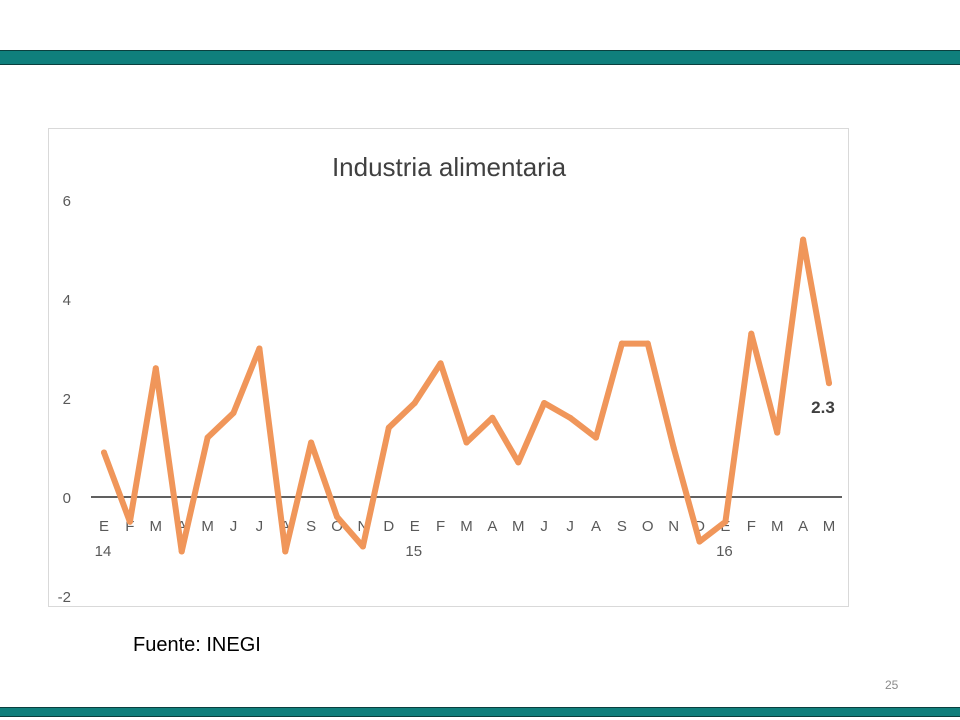 The width and height of the screenshot is (960, 720). Describe the element at coordinates (724, 551) in the screenshot. I see `x-year-label: 16` at that location.